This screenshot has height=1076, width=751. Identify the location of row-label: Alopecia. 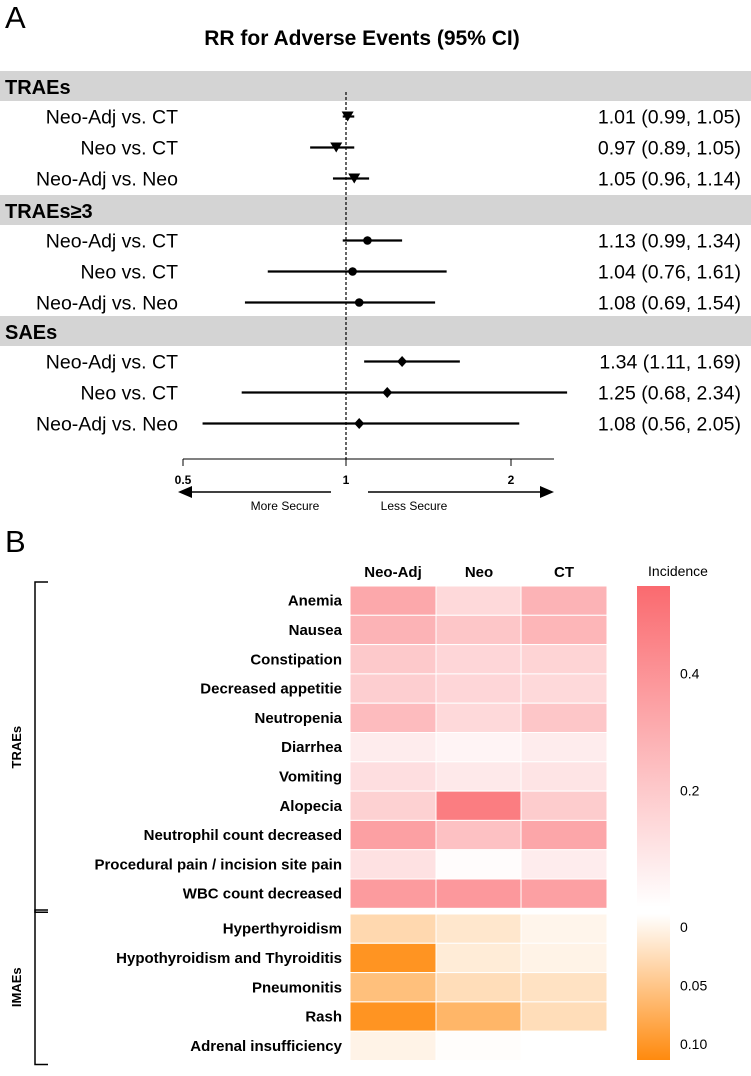
(310, 806).